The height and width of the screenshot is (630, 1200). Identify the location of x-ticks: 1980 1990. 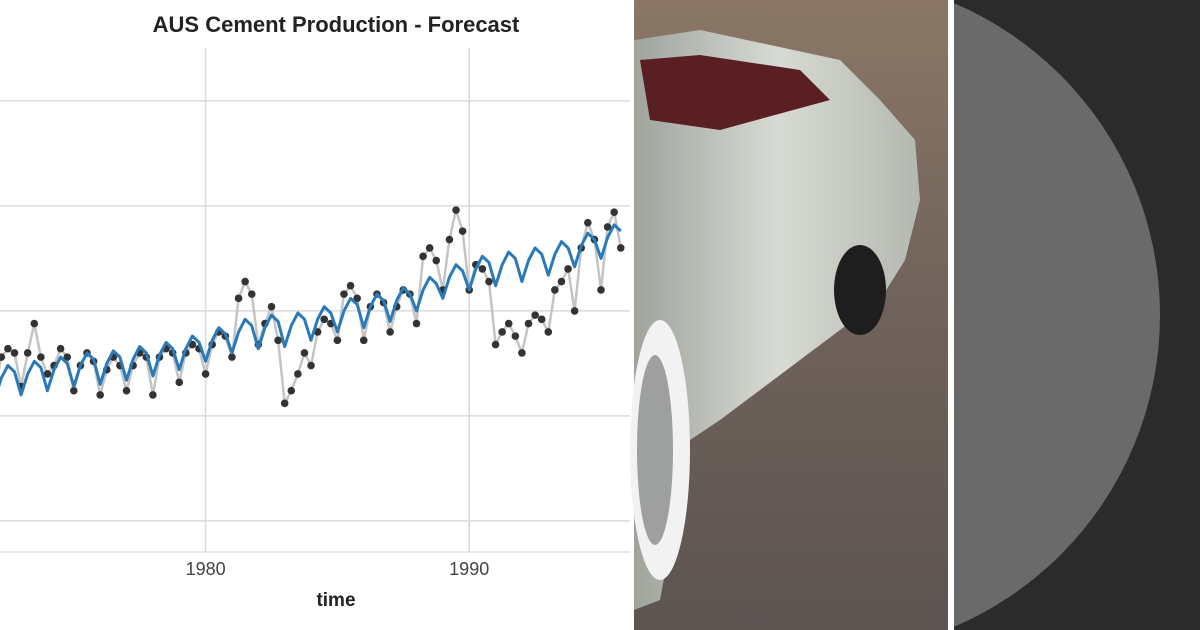
(338, 569).